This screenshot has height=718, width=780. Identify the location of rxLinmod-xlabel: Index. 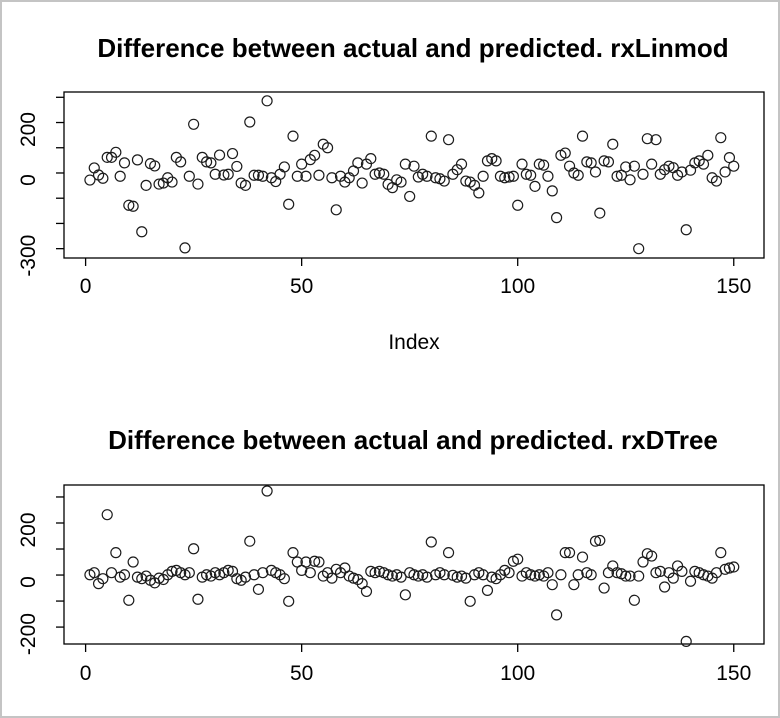
(414, 342).